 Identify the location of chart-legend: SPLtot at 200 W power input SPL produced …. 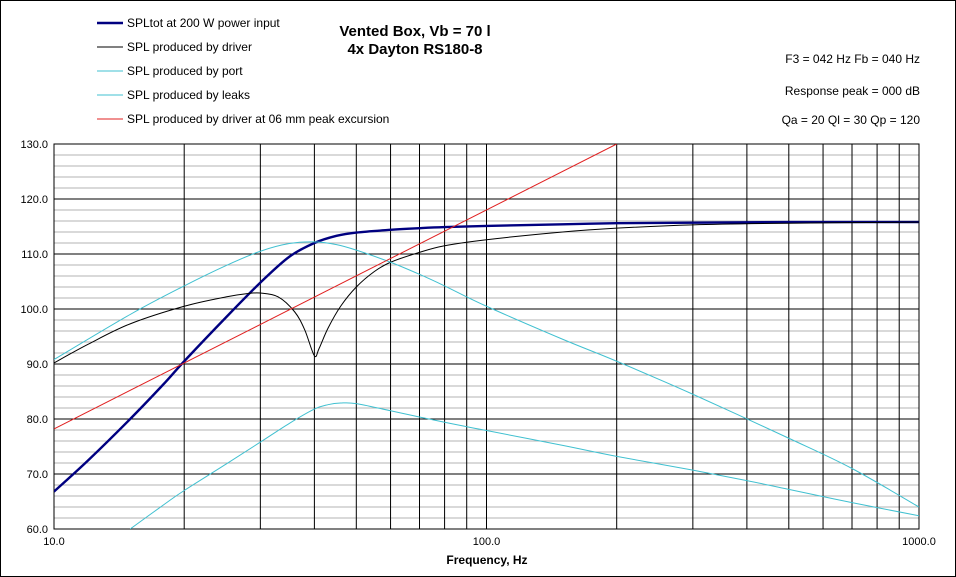
(243, 71).